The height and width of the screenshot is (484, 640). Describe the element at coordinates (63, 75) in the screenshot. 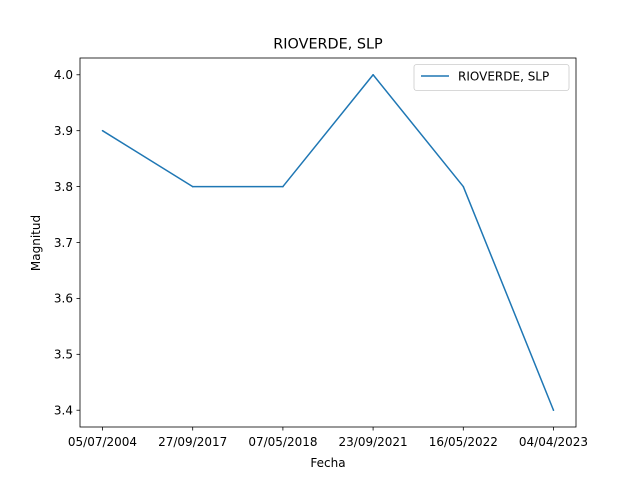

I see `y-tick-label: 4.0` at that location.